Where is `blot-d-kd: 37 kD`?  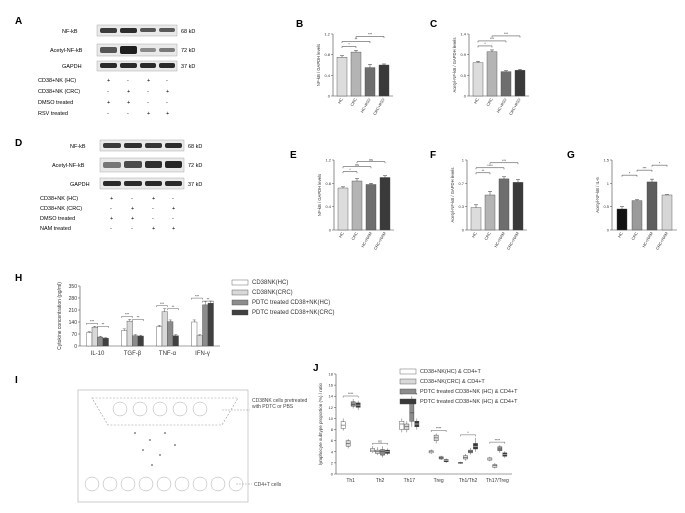 blot-d-kd: 37 kD is located at coordinates (195, 185).